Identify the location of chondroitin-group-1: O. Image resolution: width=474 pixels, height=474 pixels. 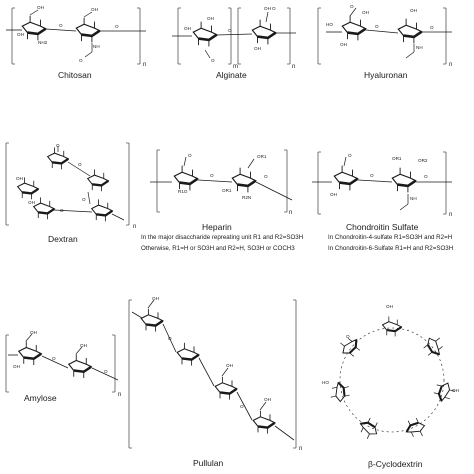
(350, 155).